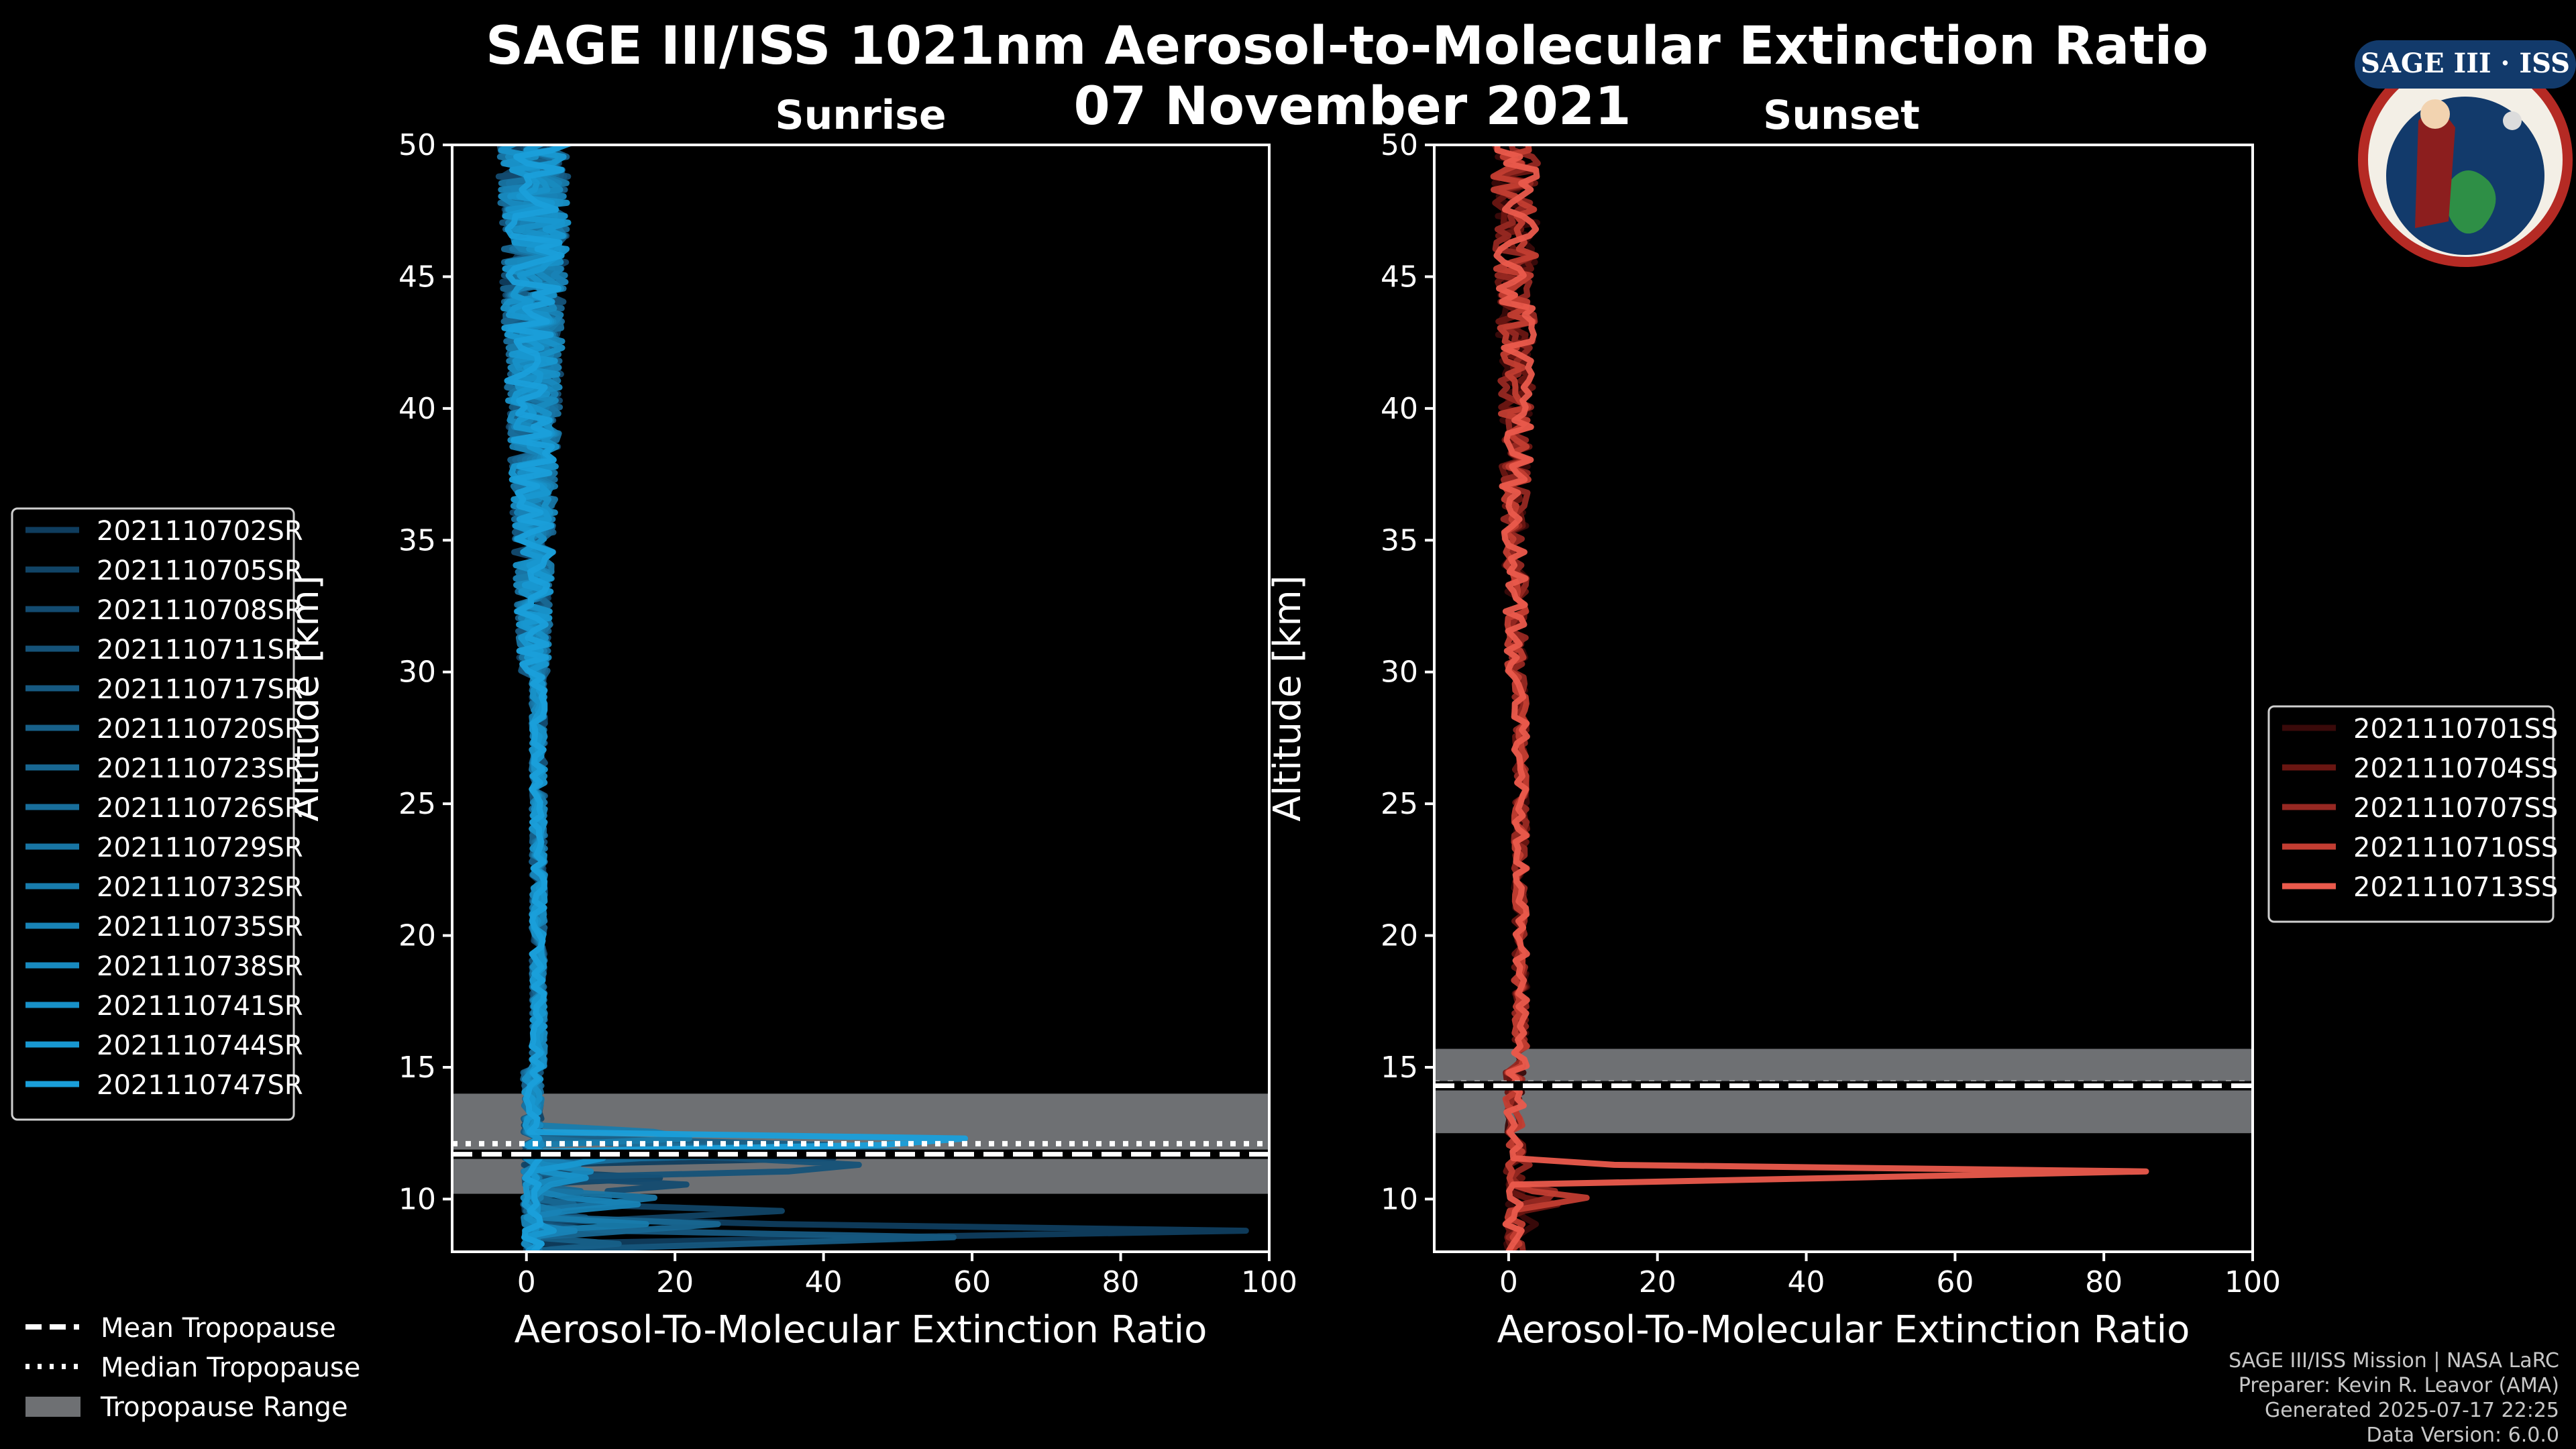 The width and height of the screenshot is (2576, 1449). What do you see at coordinates (200, 768) in the screenshot?
I see `legend-label-2021110723SR: 2021110723SR` at bounding box center [200, 768].